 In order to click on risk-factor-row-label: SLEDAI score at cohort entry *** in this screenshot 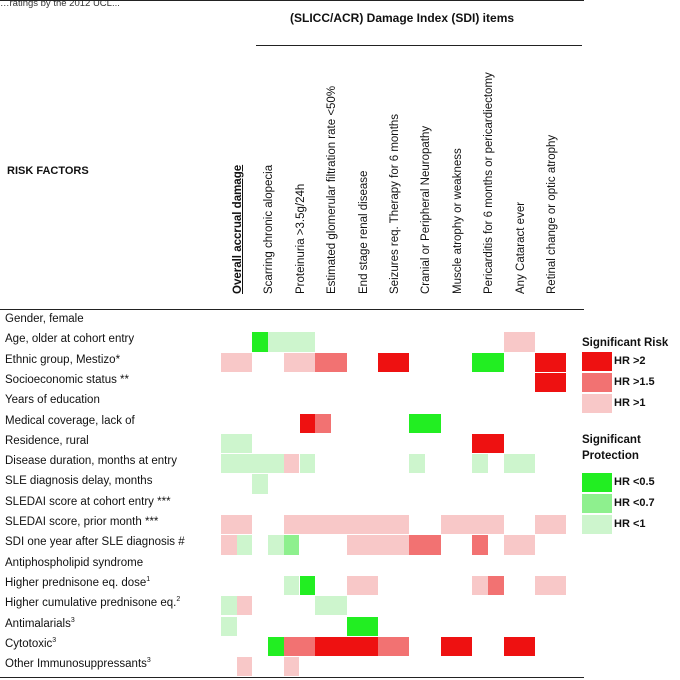, I will do `click(88, 502)`.